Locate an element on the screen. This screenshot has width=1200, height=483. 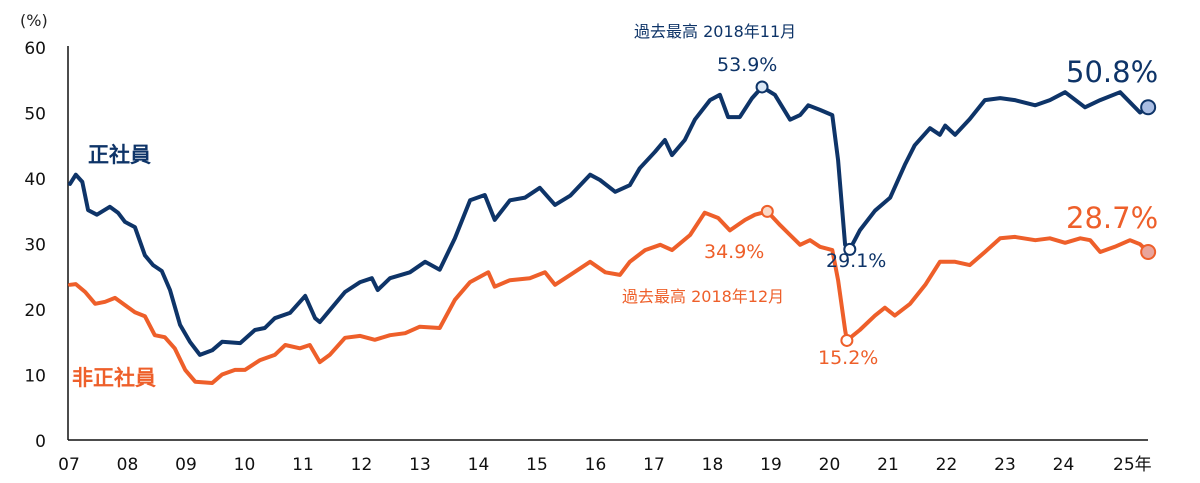
regular-peak-value: 53.9% is located at coordinates (747, 65).